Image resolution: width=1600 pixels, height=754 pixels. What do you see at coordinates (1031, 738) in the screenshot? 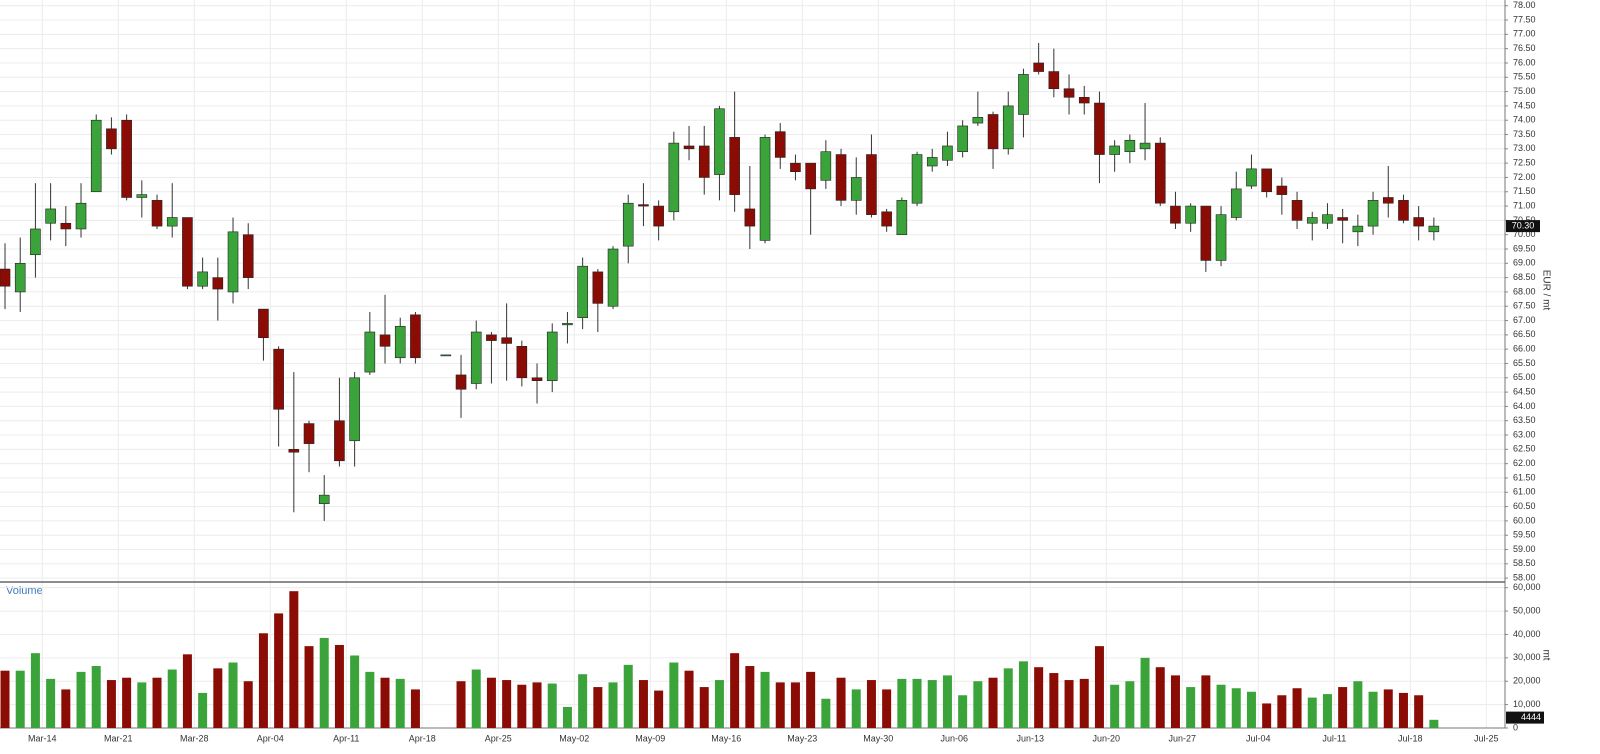
I see `x-tick-label: Jun-13` at bounding box center [1031, 738].